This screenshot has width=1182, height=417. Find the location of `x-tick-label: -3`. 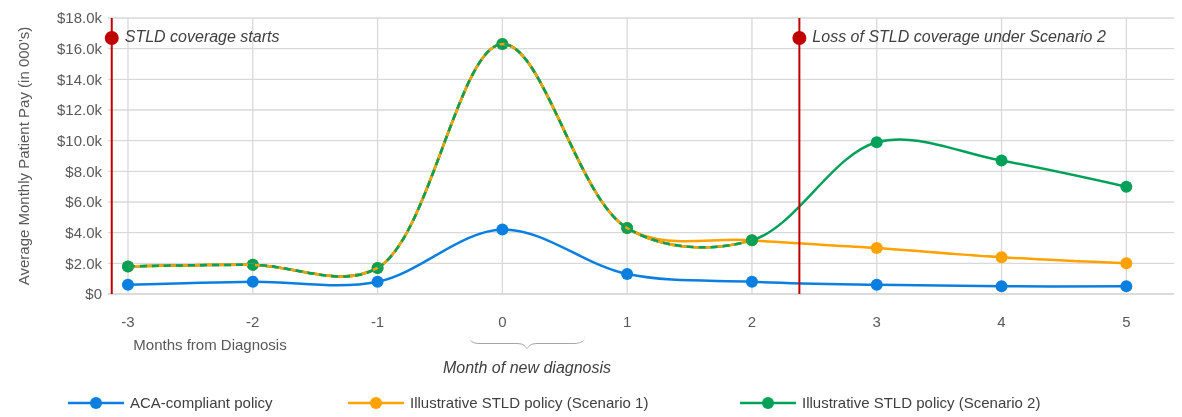

x-tick-label: -3 is located at coordinates (128, 322).